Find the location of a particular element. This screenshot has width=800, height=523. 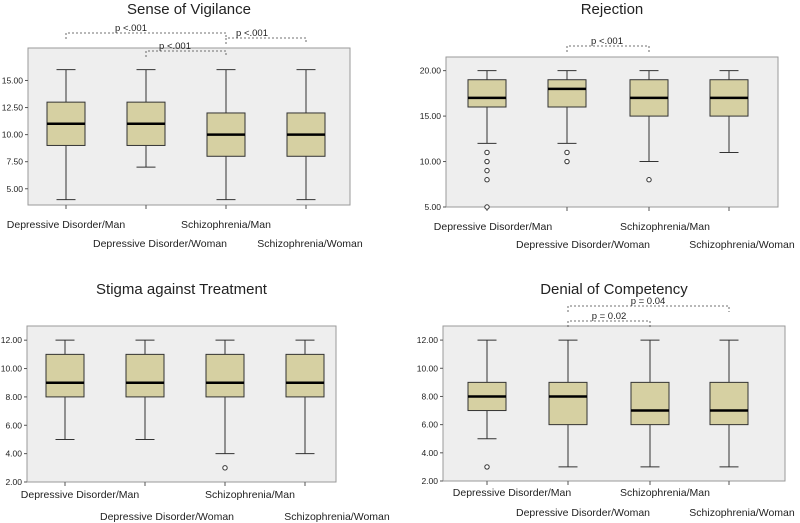

y-tick-label: 12.50 is located at coordinates (13, 108).